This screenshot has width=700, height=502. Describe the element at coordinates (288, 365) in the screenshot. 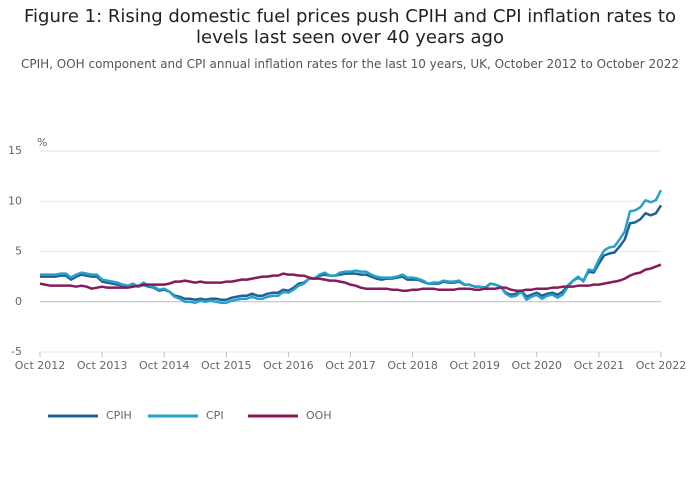

I see `x-tick-label: Oct 2016` at that location.